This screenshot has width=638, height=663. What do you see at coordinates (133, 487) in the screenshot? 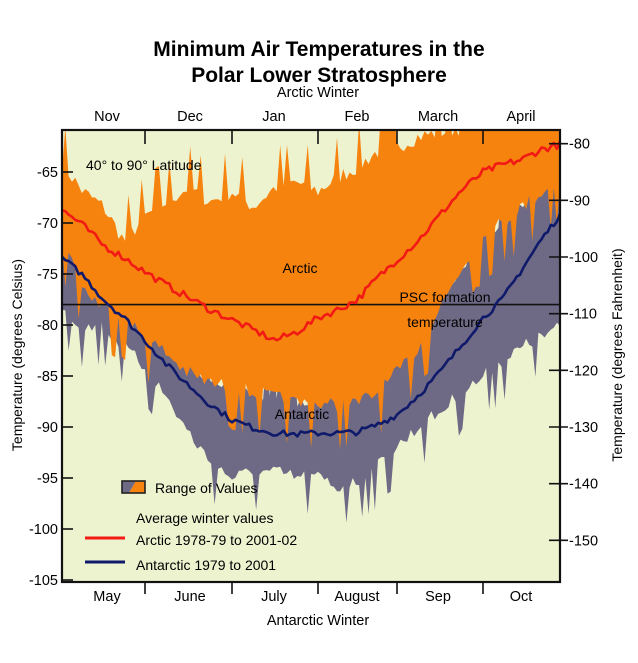
I see `legend-range-swatch` at bounding box center [133, 487].